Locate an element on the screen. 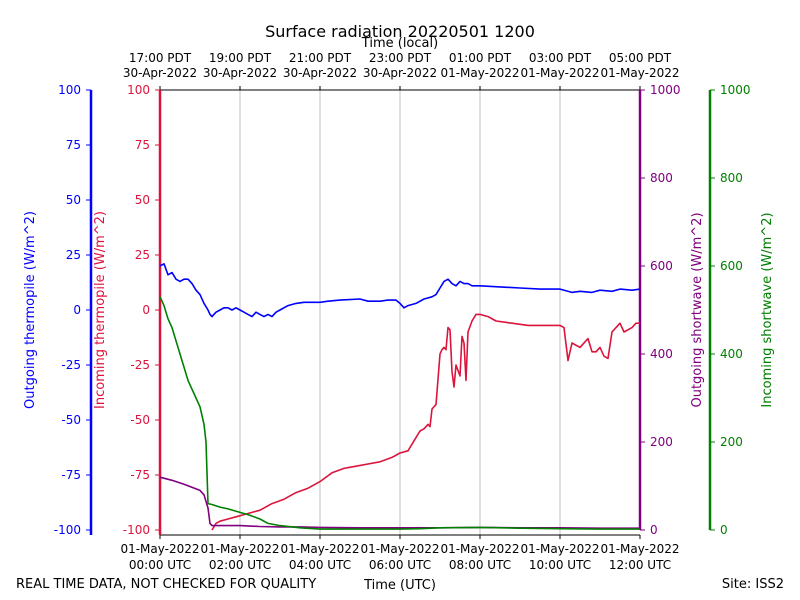 The image size is (800, 600). y-axis-label-out_thermo: Outgoing thermopile (W/m^2) is located at coordinates (30, 310).